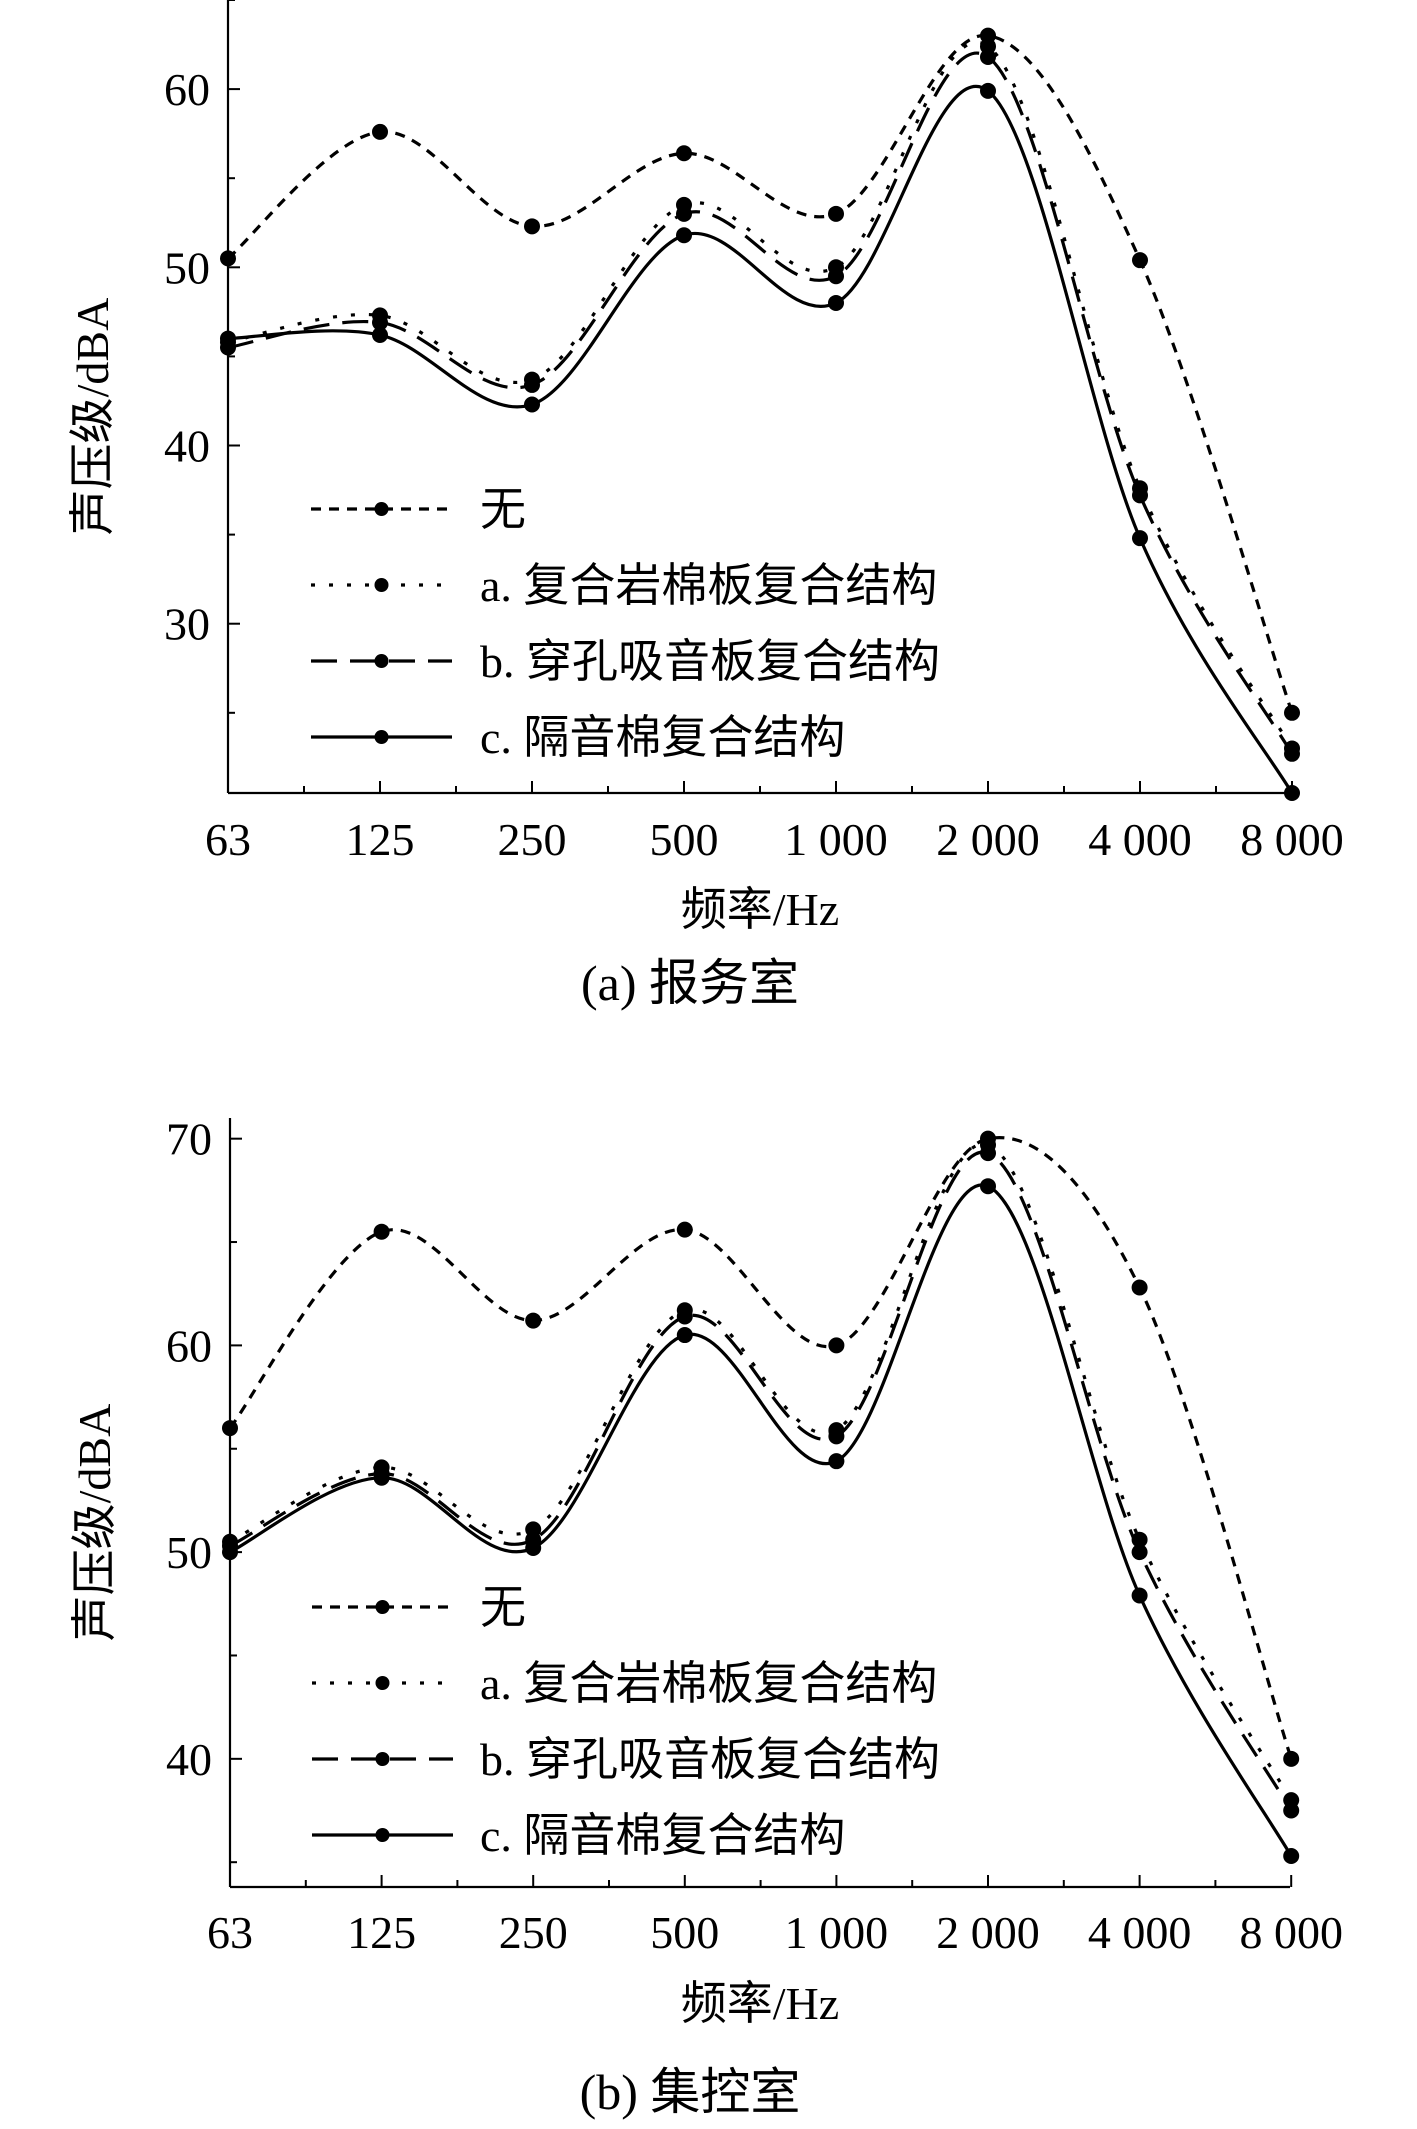 Image resolution: width=1417 pixels, height=2129 pixels. I want to click on figure-caption: (b) 集控室, so click(690, 2092).